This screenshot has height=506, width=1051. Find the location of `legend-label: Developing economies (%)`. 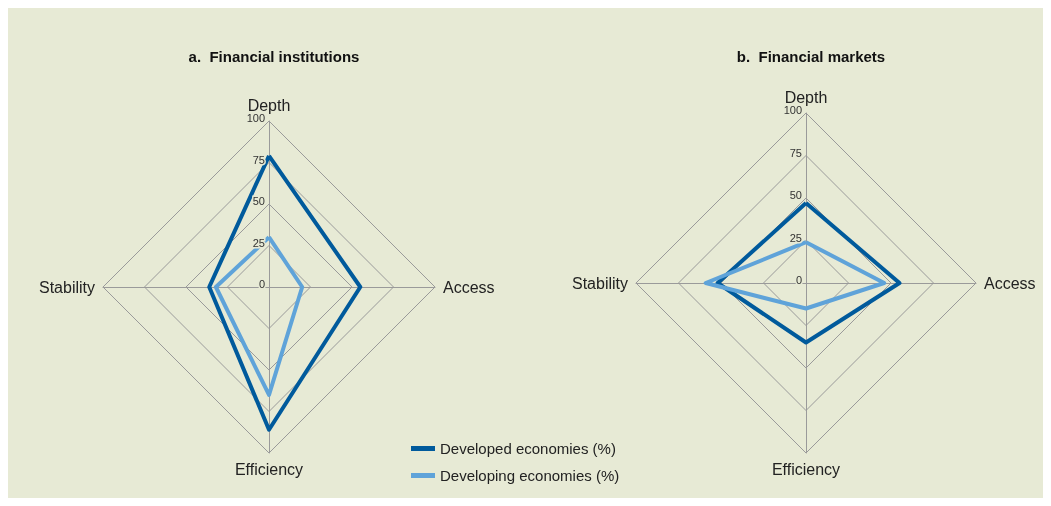

legend-label: Developing economies (%) is located at coordinates (530, 475).